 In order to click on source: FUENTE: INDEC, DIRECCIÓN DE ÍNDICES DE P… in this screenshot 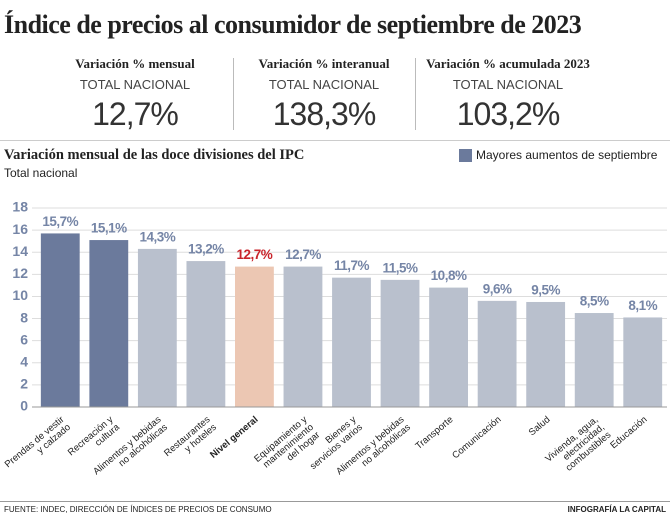, I will do `click(138, 509)`.